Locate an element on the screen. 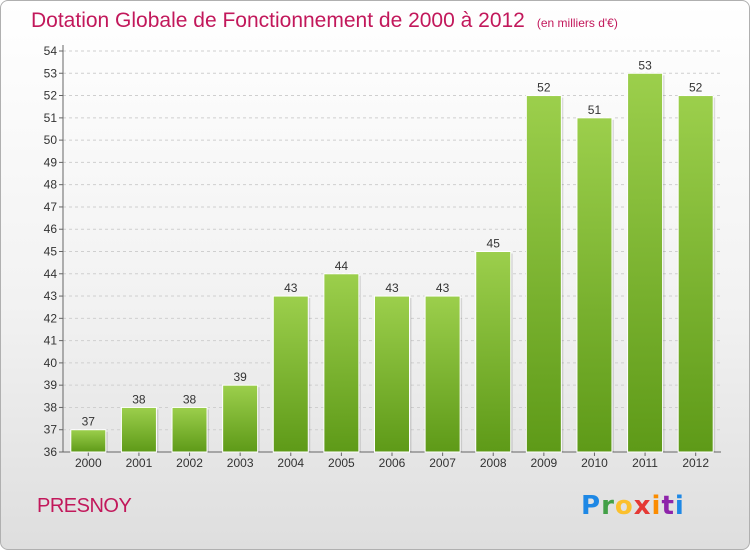 The width and height of the screenshot is (750, 550). bar-2011 is located at coordinates (645, 262).